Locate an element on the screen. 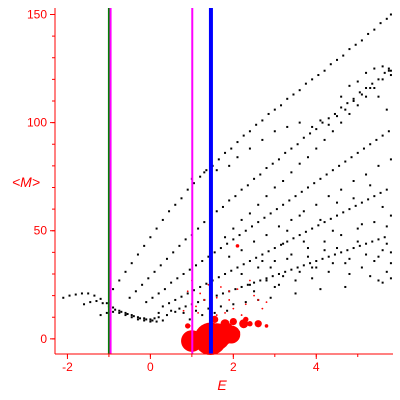  x-axis-label: E is located at coordinates (222, 385).